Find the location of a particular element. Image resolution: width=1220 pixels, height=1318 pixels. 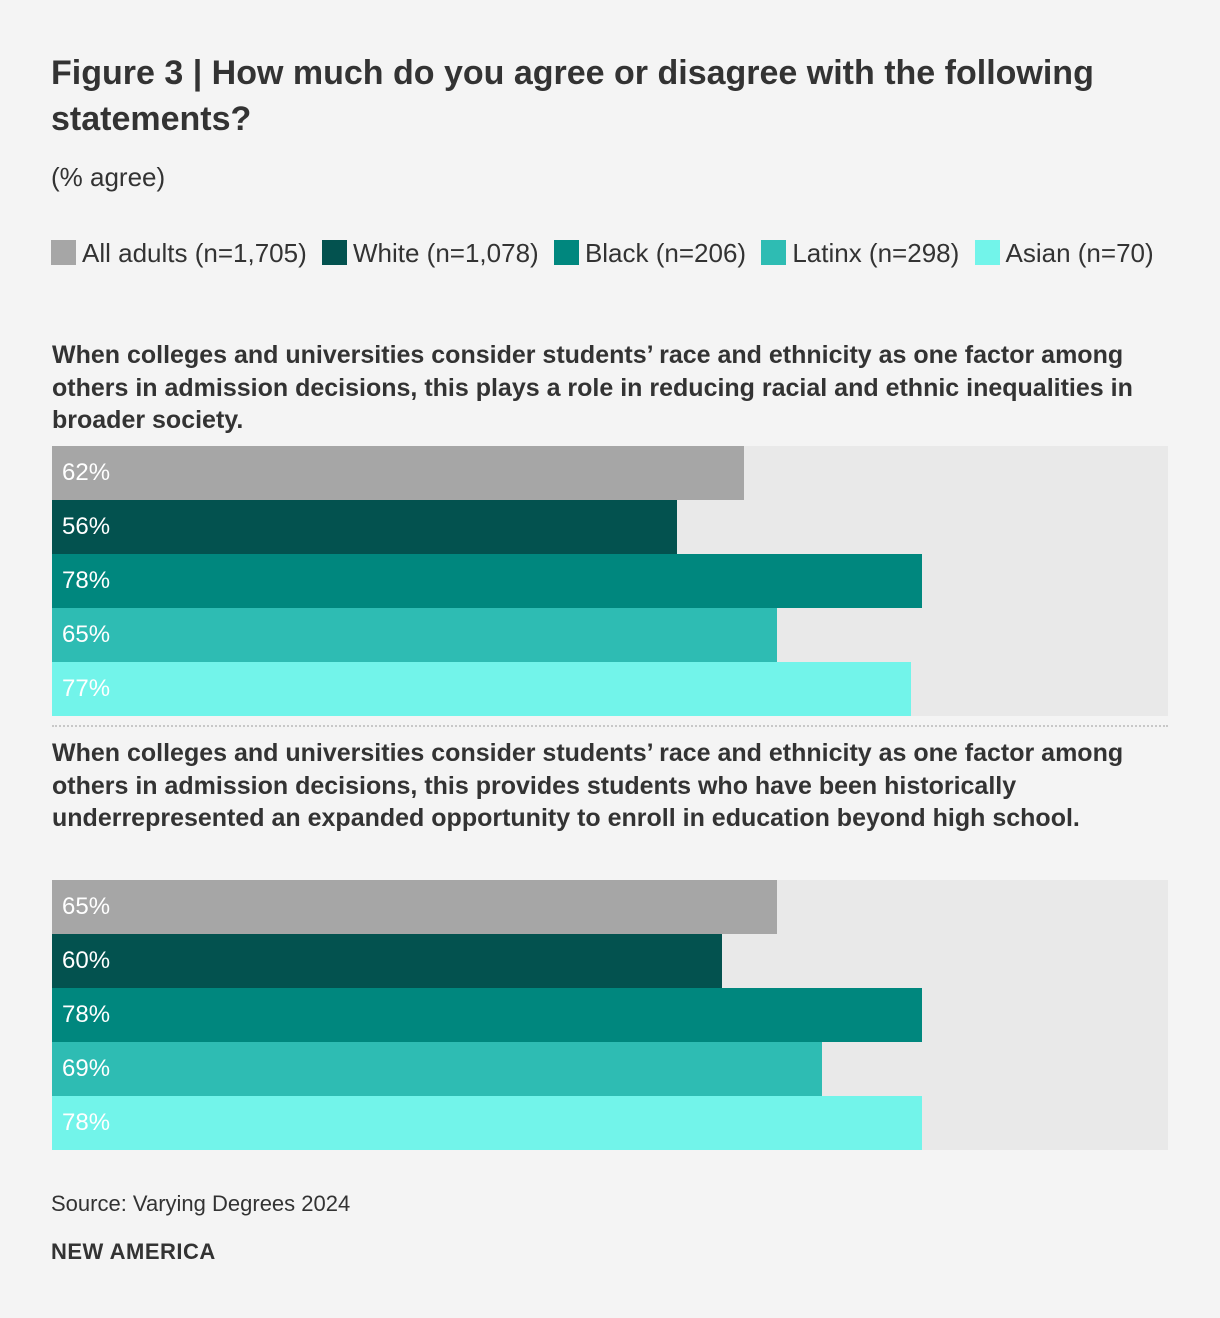

panel-2-label-latinx: 69% is located at coordinates (86, 1068).